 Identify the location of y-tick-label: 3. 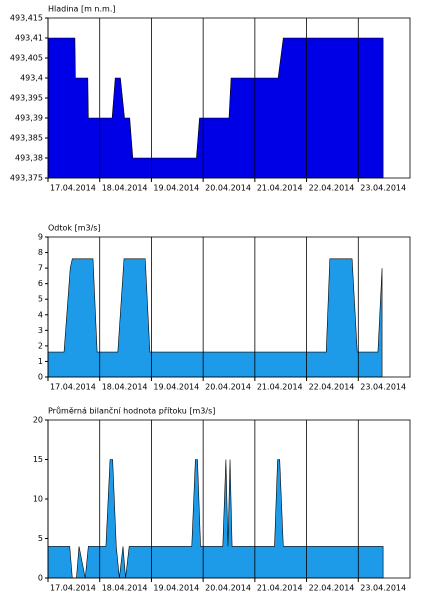
(40, 330).